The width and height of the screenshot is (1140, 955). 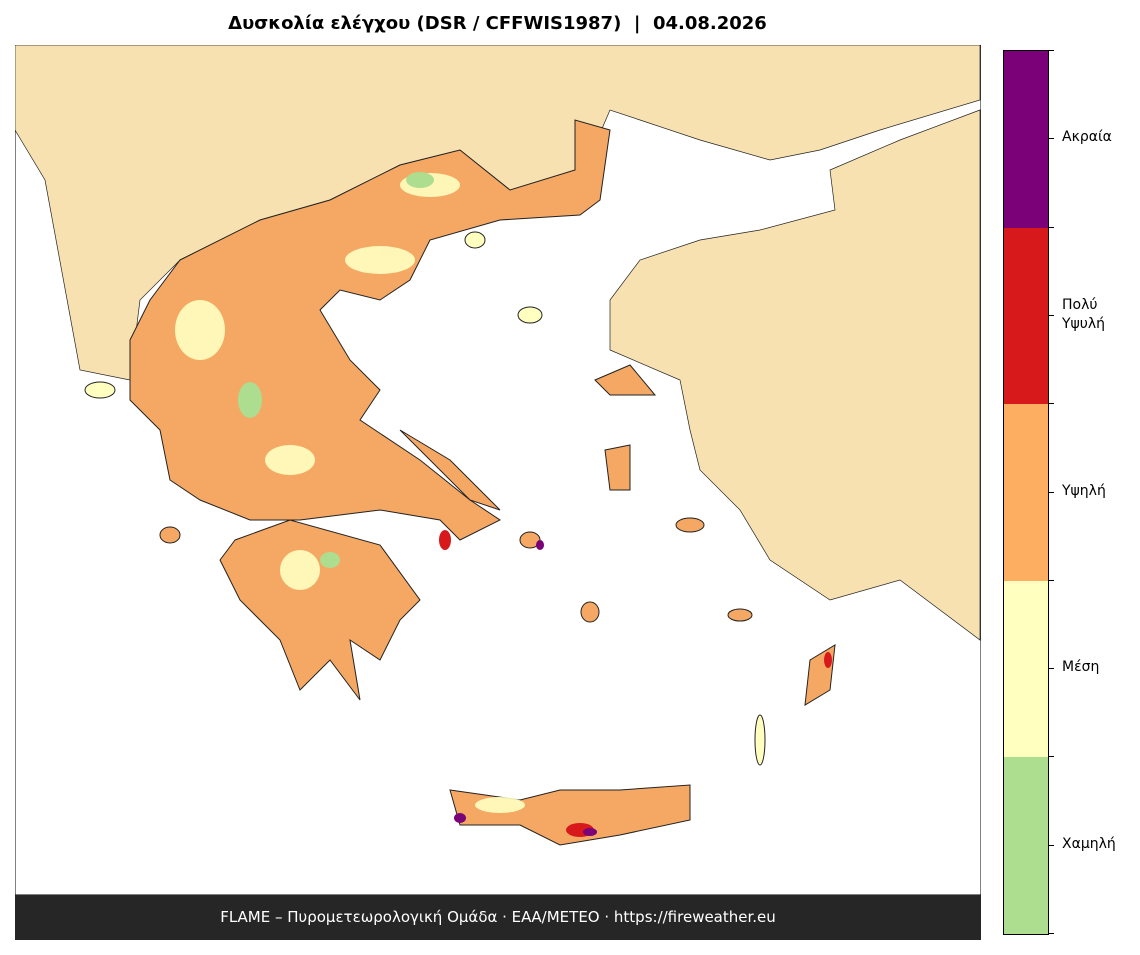 What do you see at coordinates (1081, 667) in the screenshot?
I see `colorbar-label: Μέση` at bounding box center [1081, 667].